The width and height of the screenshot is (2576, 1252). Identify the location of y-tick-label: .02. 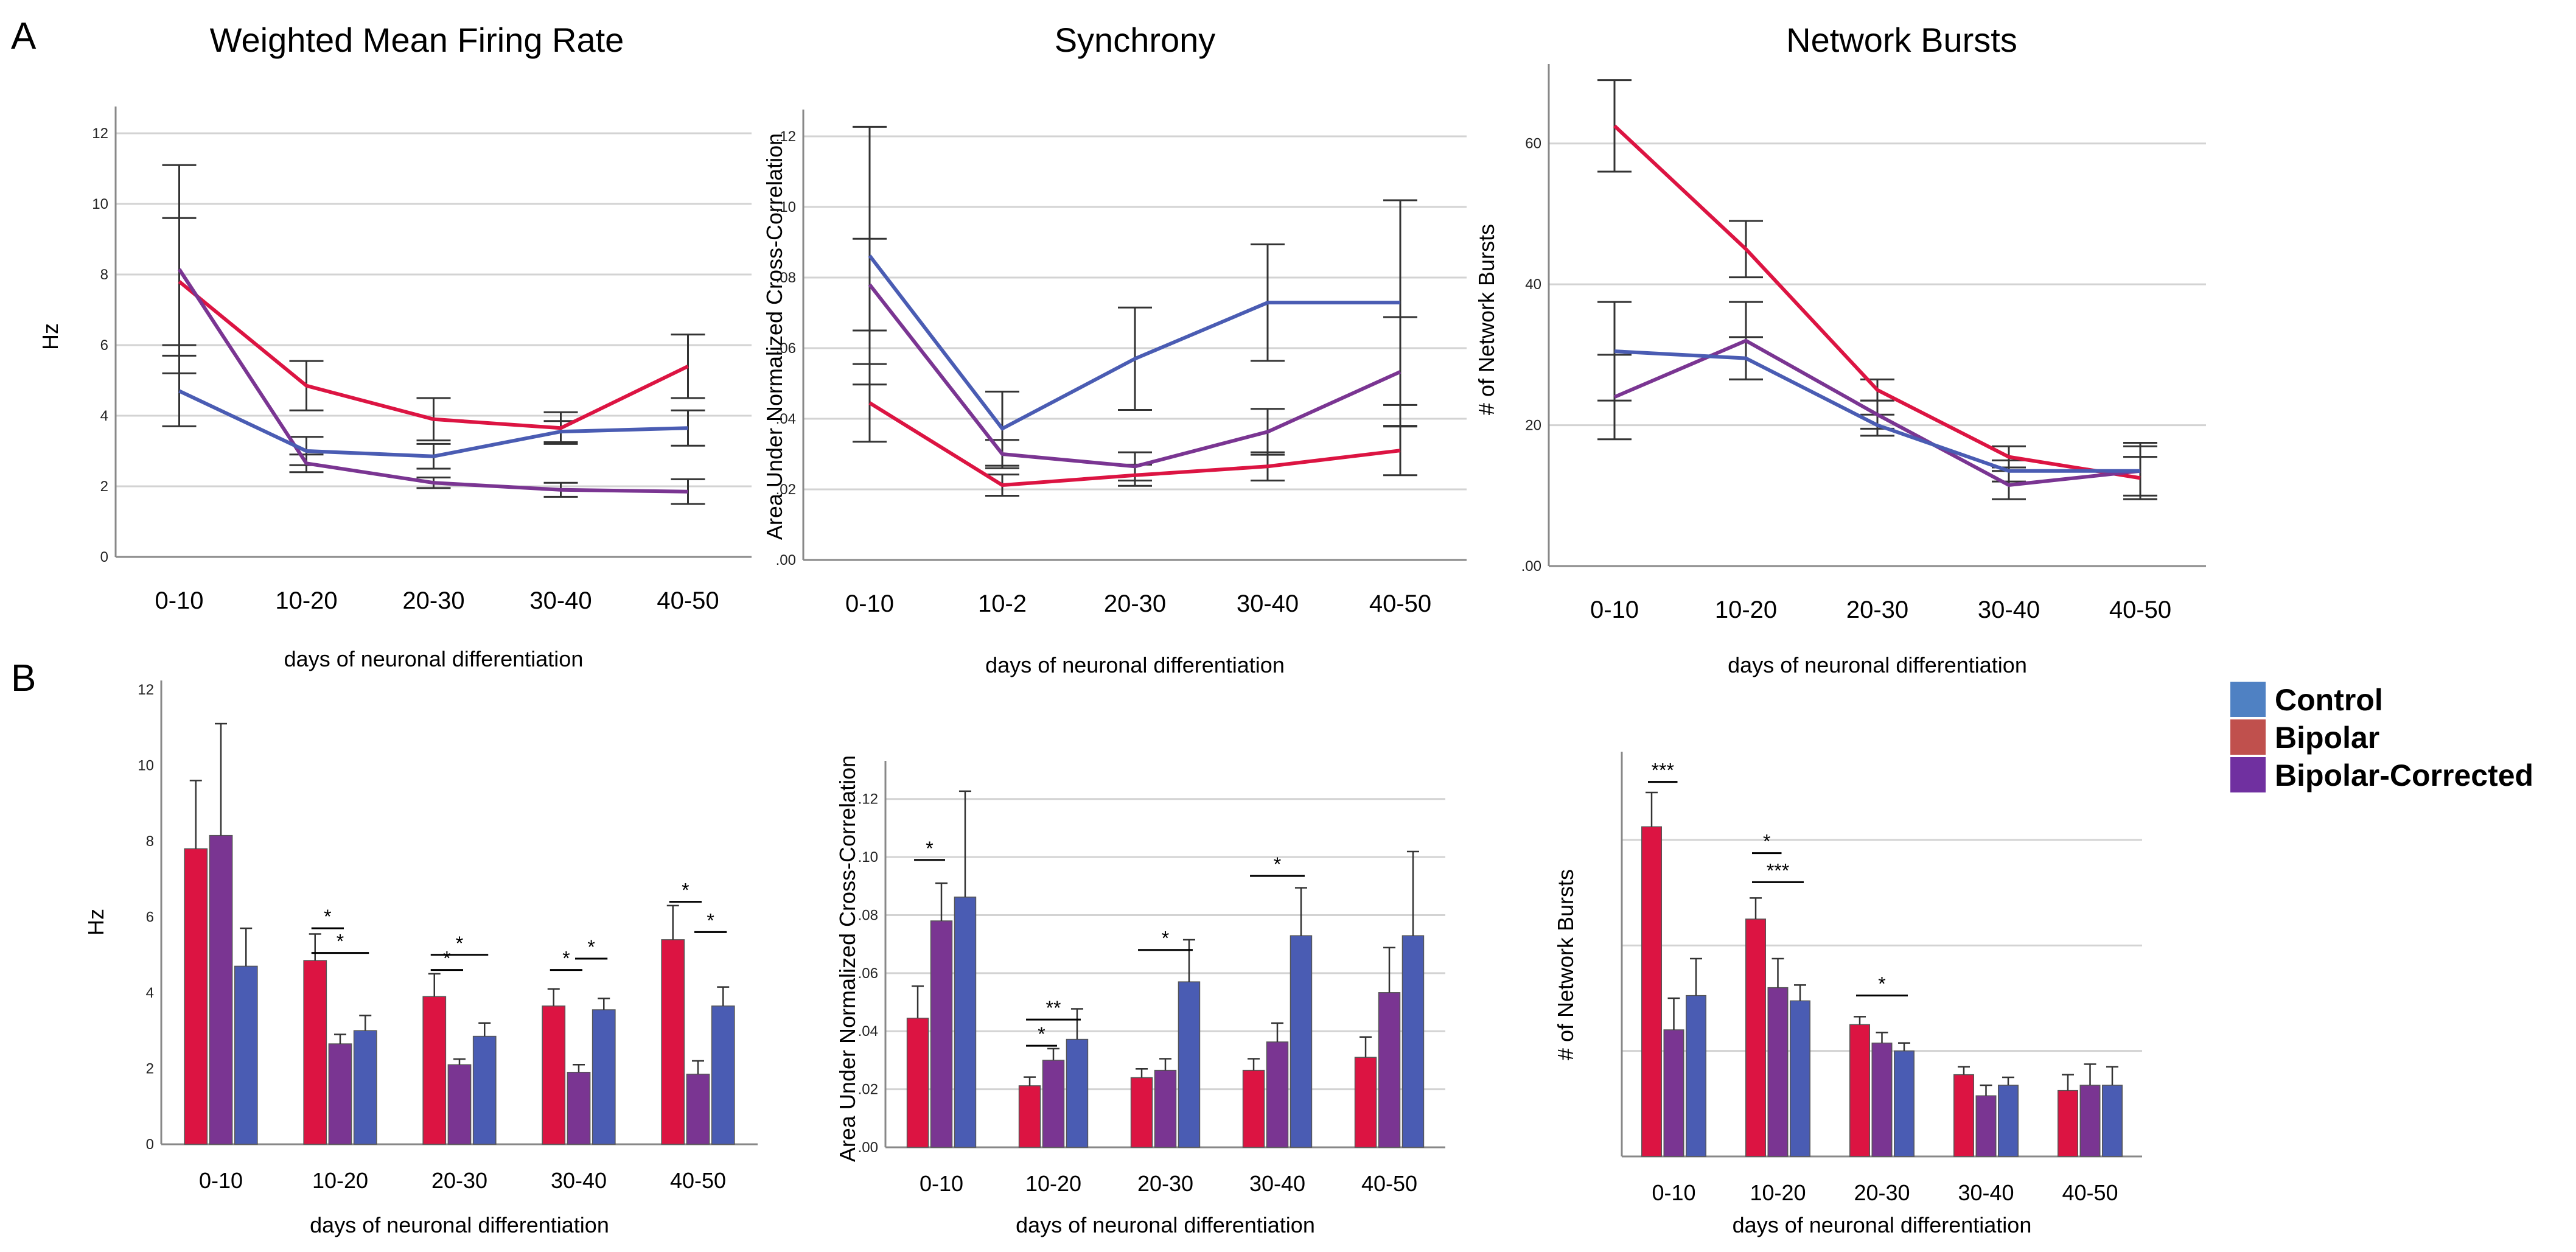
(786, 489).